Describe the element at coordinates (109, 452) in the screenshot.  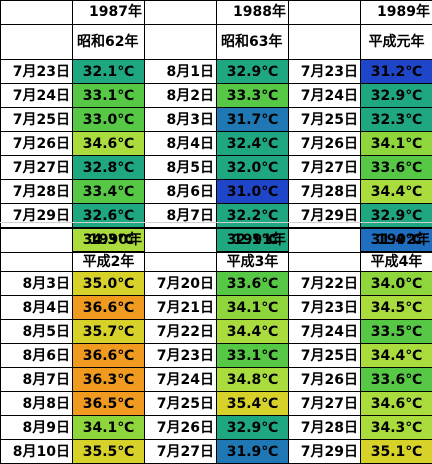
I see `temperature-cell: 35.5℃` at that location.